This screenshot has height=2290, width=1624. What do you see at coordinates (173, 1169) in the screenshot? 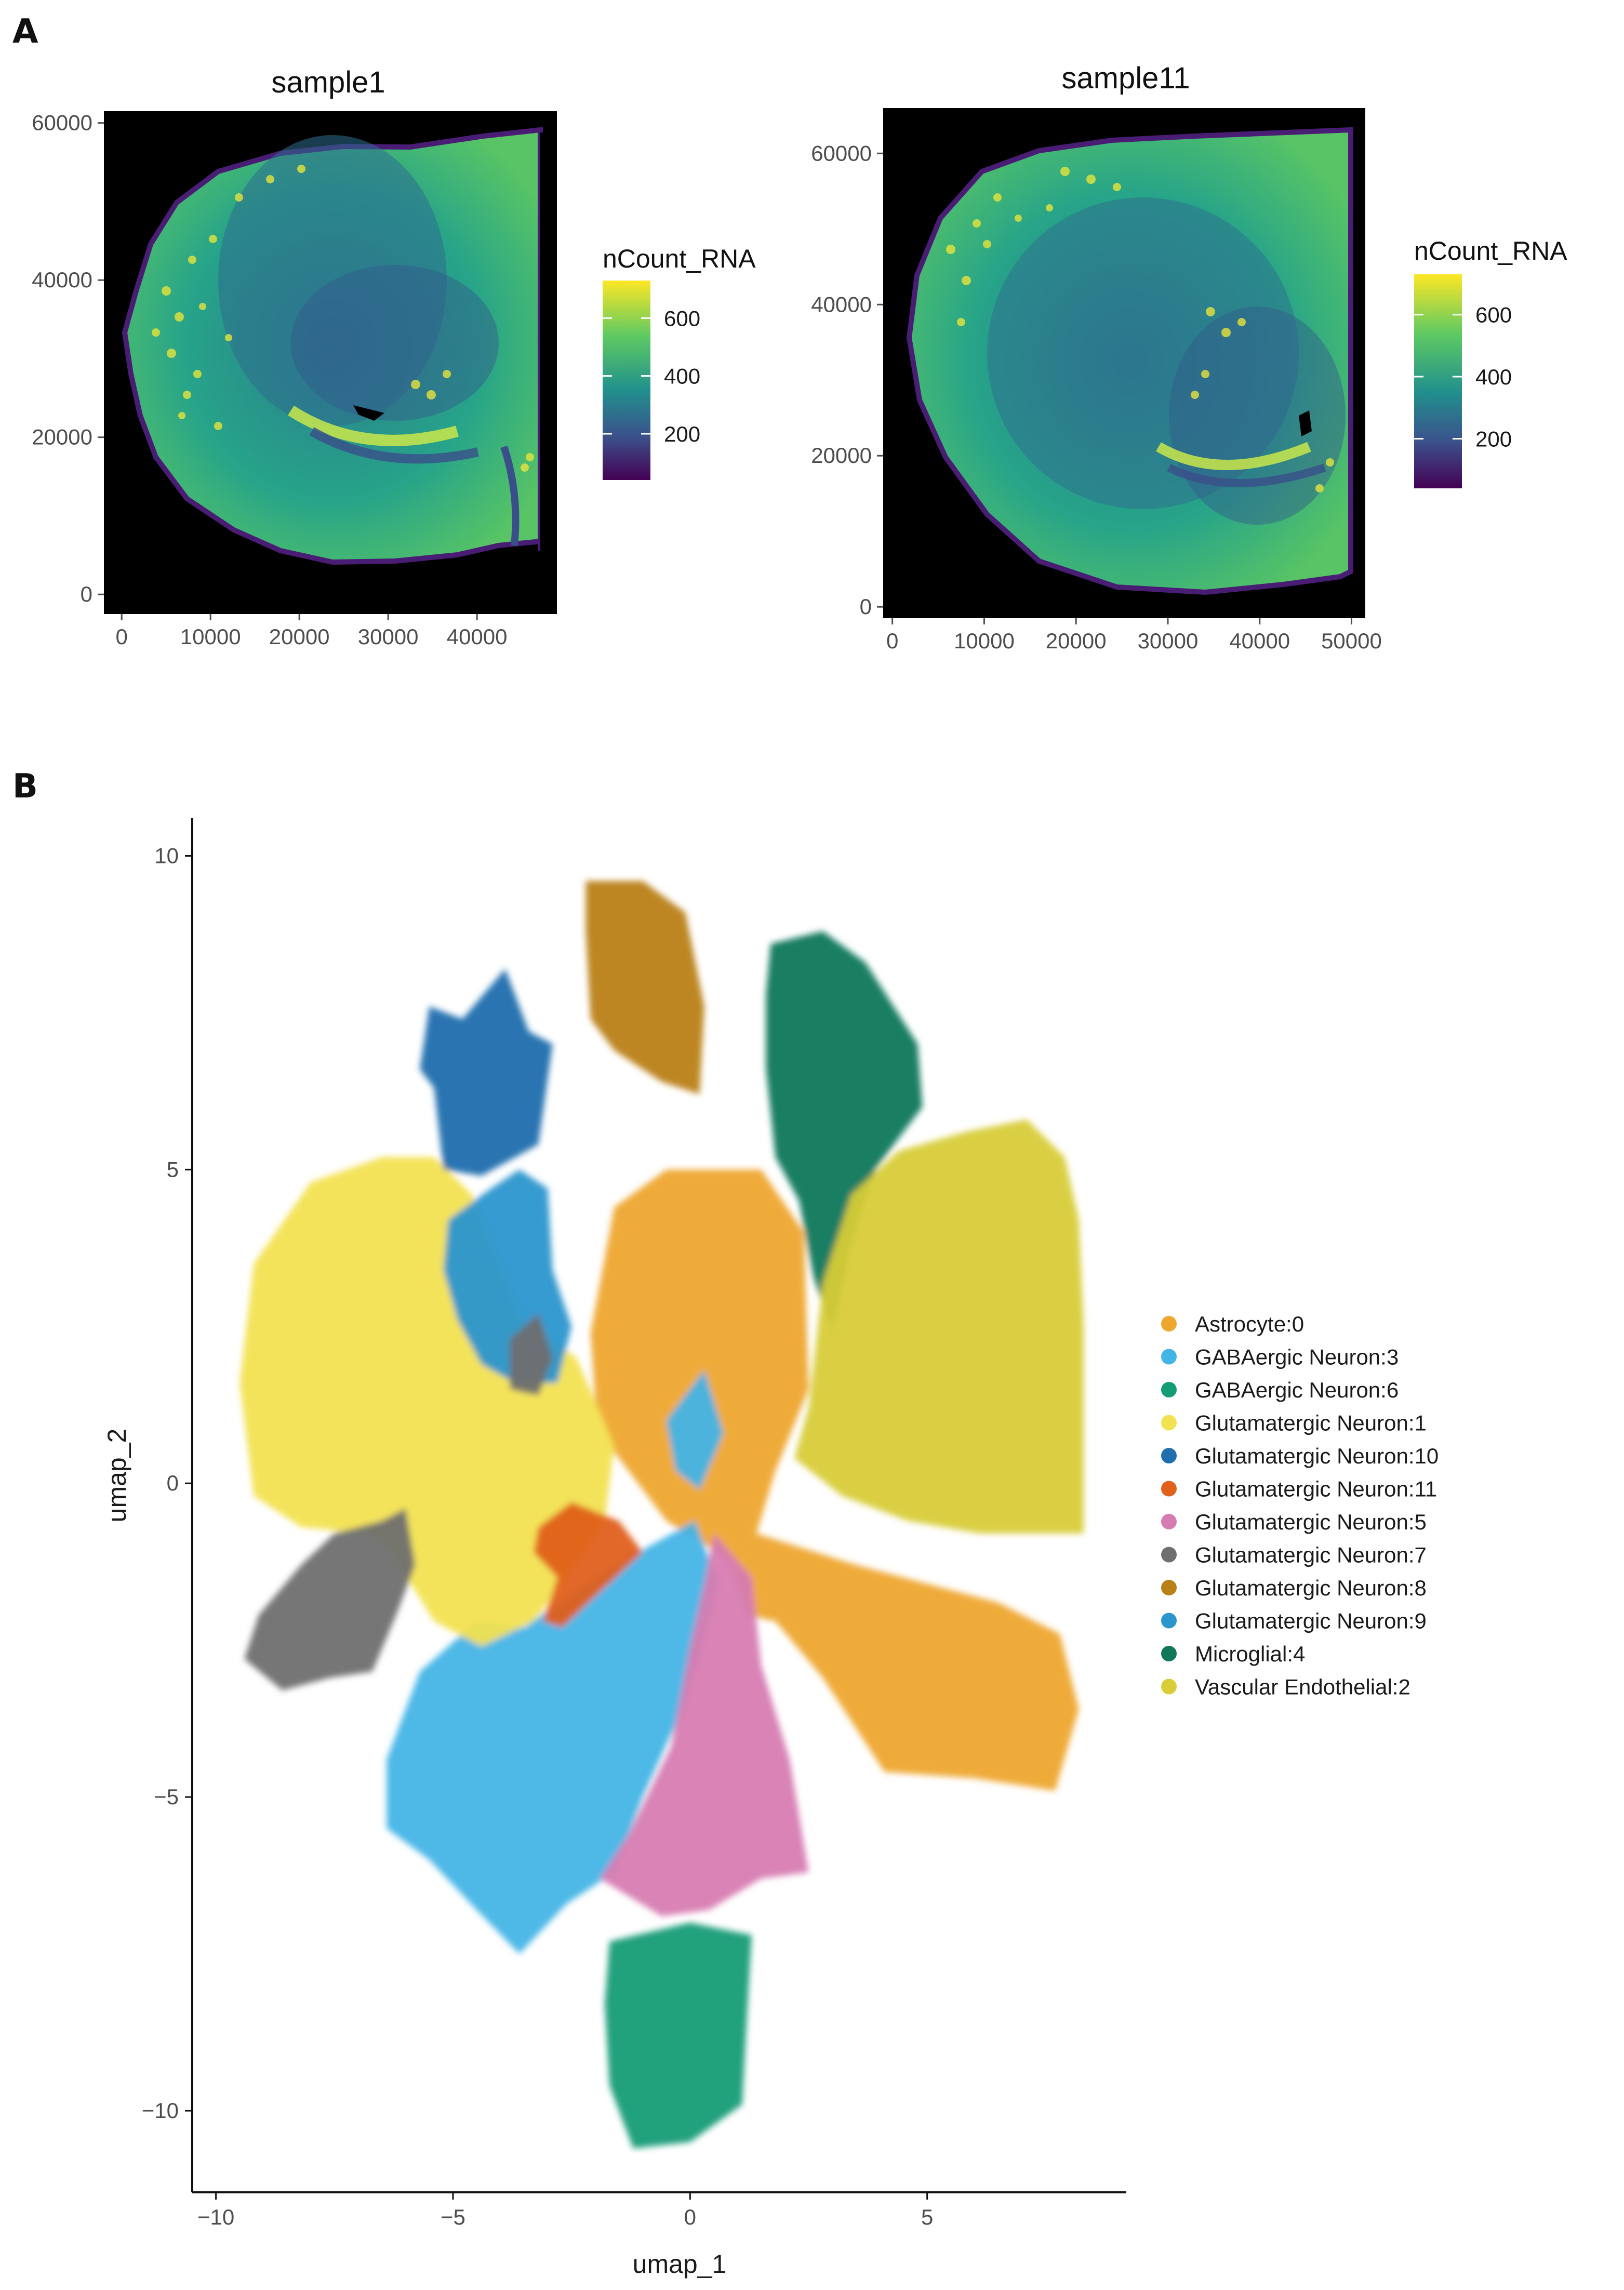
I see `y-tick-label: 5` at bounding box center [173, 1169].